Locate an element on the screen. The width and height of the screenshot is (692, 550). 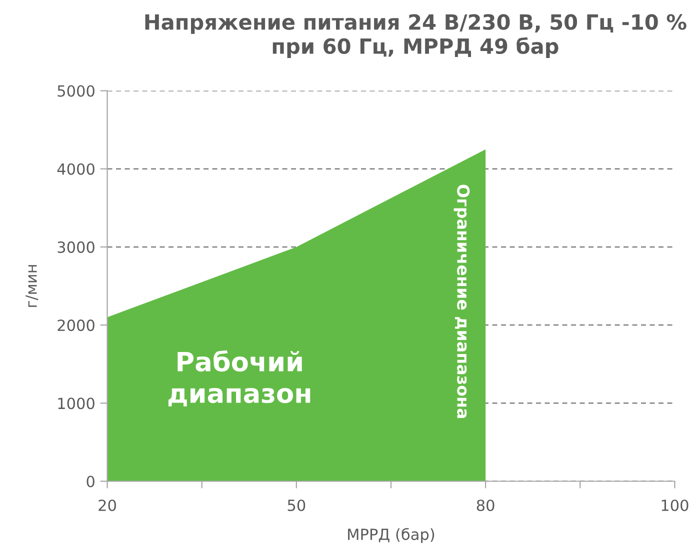
annotation: Ограничение диапазона is located at coordinates (462, 301).